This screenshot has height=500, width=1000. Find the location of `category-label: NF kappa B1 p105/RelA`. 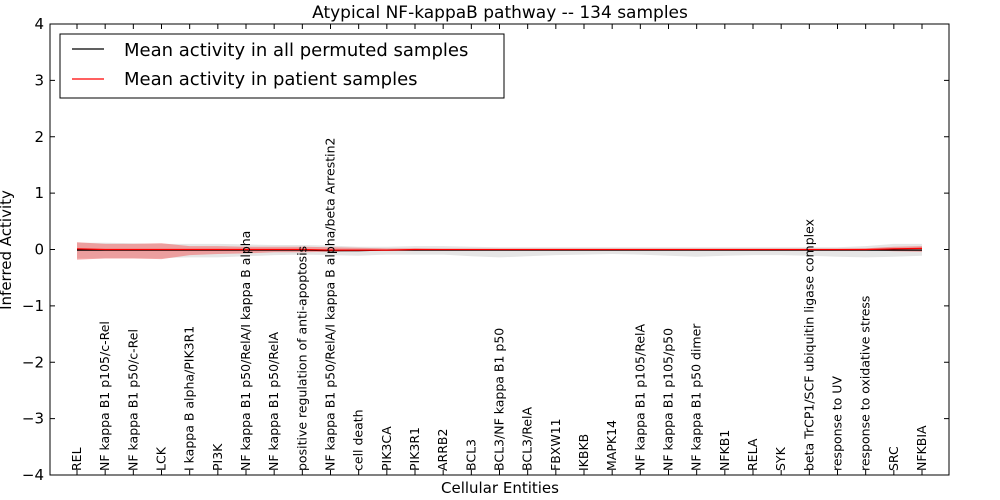

category-label: NF kappa B1 p105/RelA is located at coordinates (639, 397).